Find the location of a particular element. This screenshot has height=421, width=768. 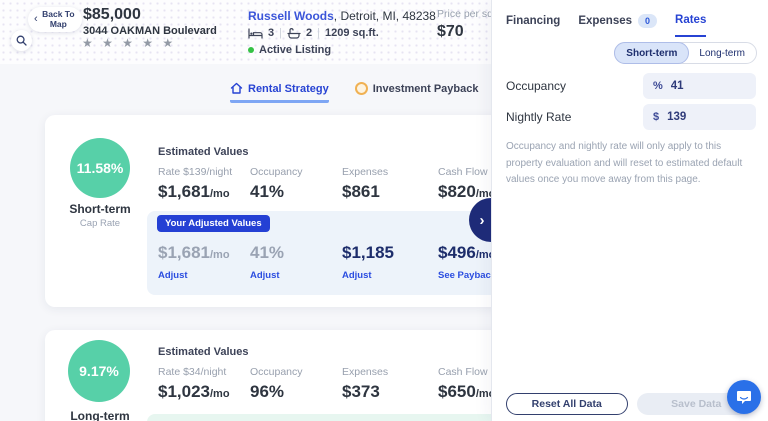

back-to-map-label: Back To Map is located at coordinates (58, 19).